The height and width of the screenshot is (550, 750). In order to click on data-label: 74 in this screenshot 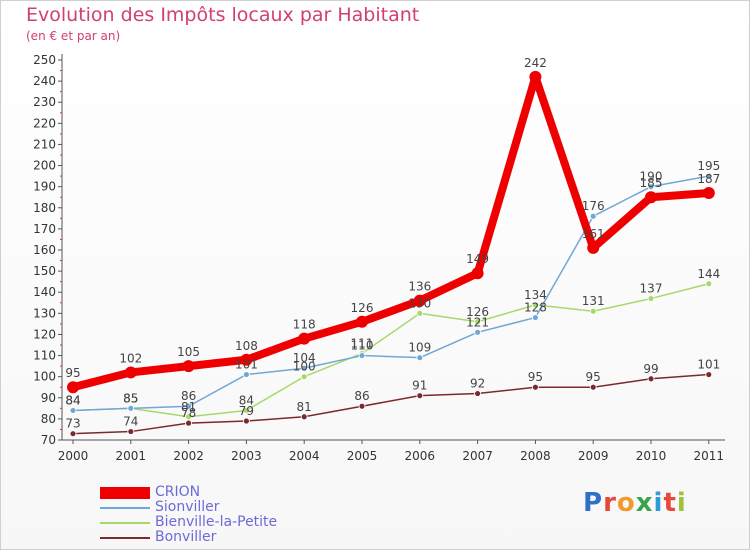, I will do `click(130, 422)`.